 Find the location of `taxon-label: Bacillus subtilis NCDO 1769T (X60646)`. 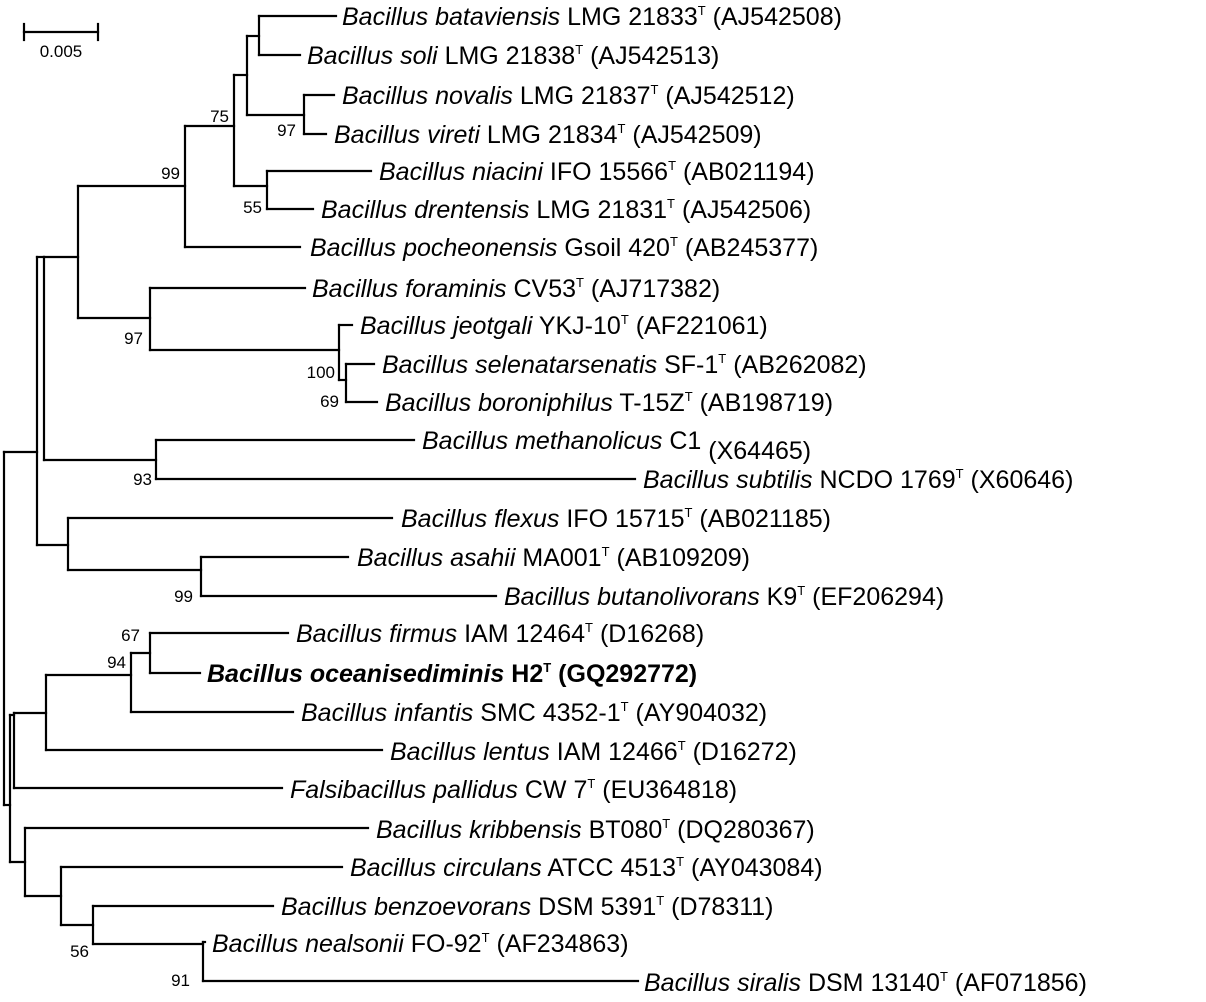

taxon-label: Bacillus subtilis NCDO 1769T (X60646) is located at coordinates (858, 480).